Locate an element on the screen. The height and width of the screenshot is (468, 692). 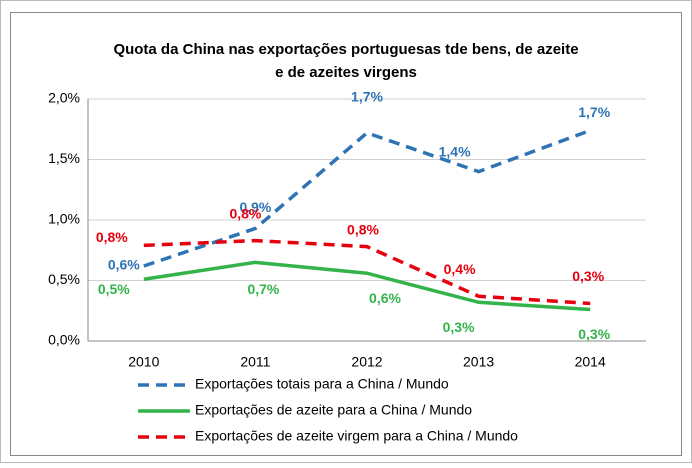
x-tick-label: 2011 is located at coordinates (255, 362).